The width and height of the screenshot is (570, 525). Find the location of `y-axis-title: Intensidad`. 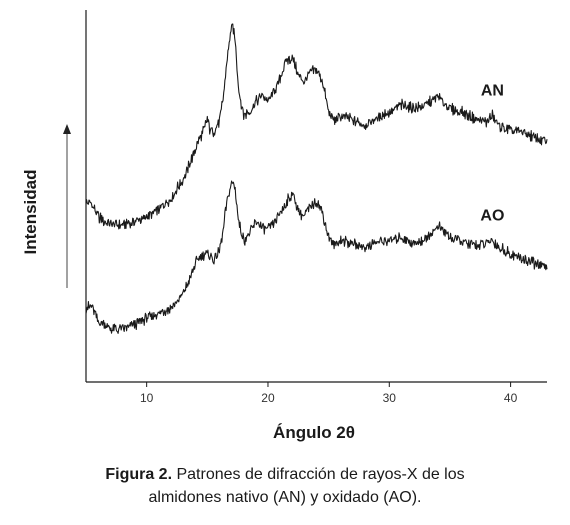

y-axis-title: Intensidad is located at coordinates (30, 211).